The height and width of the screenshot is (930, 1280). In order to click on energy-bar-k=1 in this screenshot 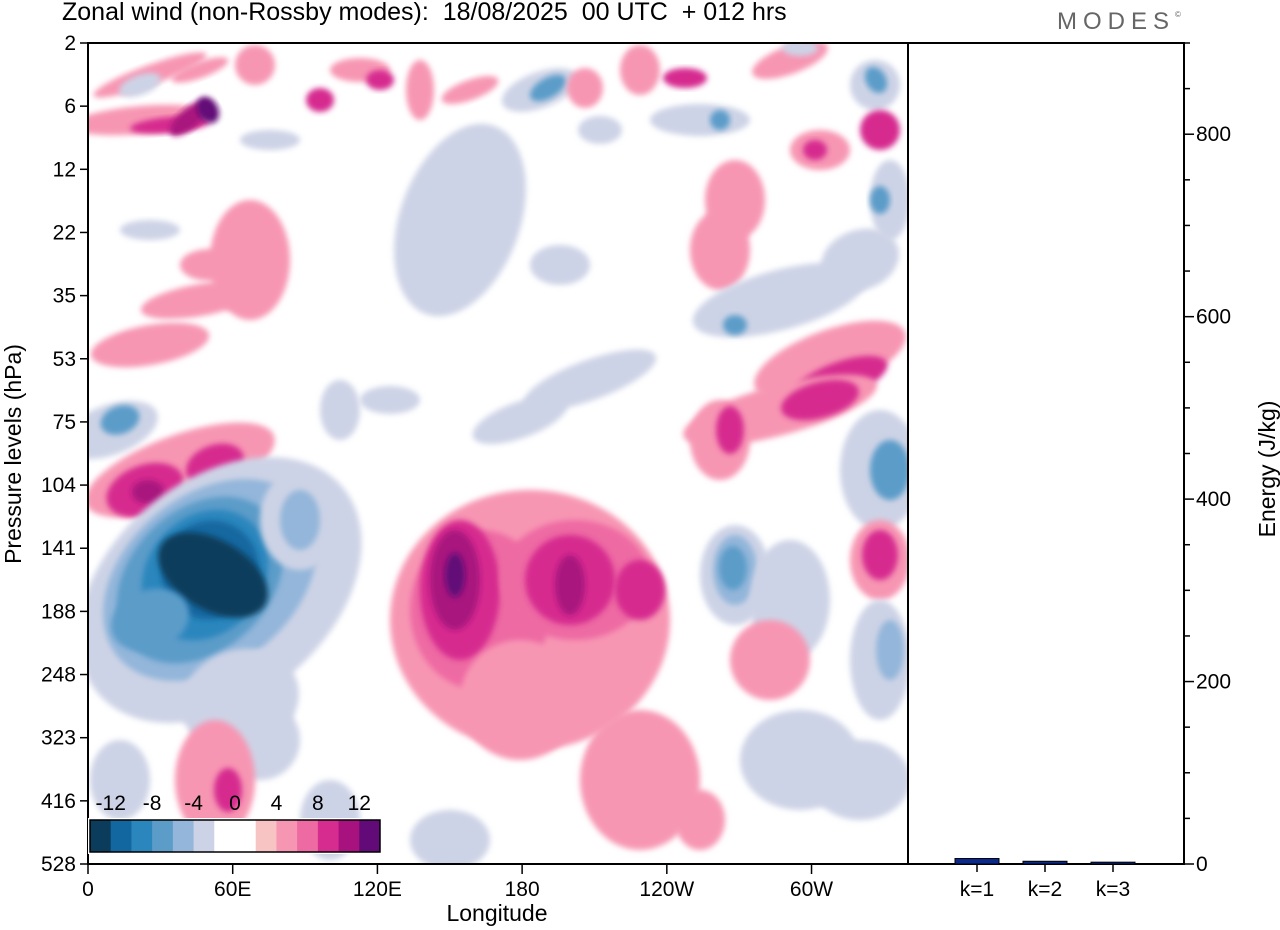, I will do `click(977, 861)`.